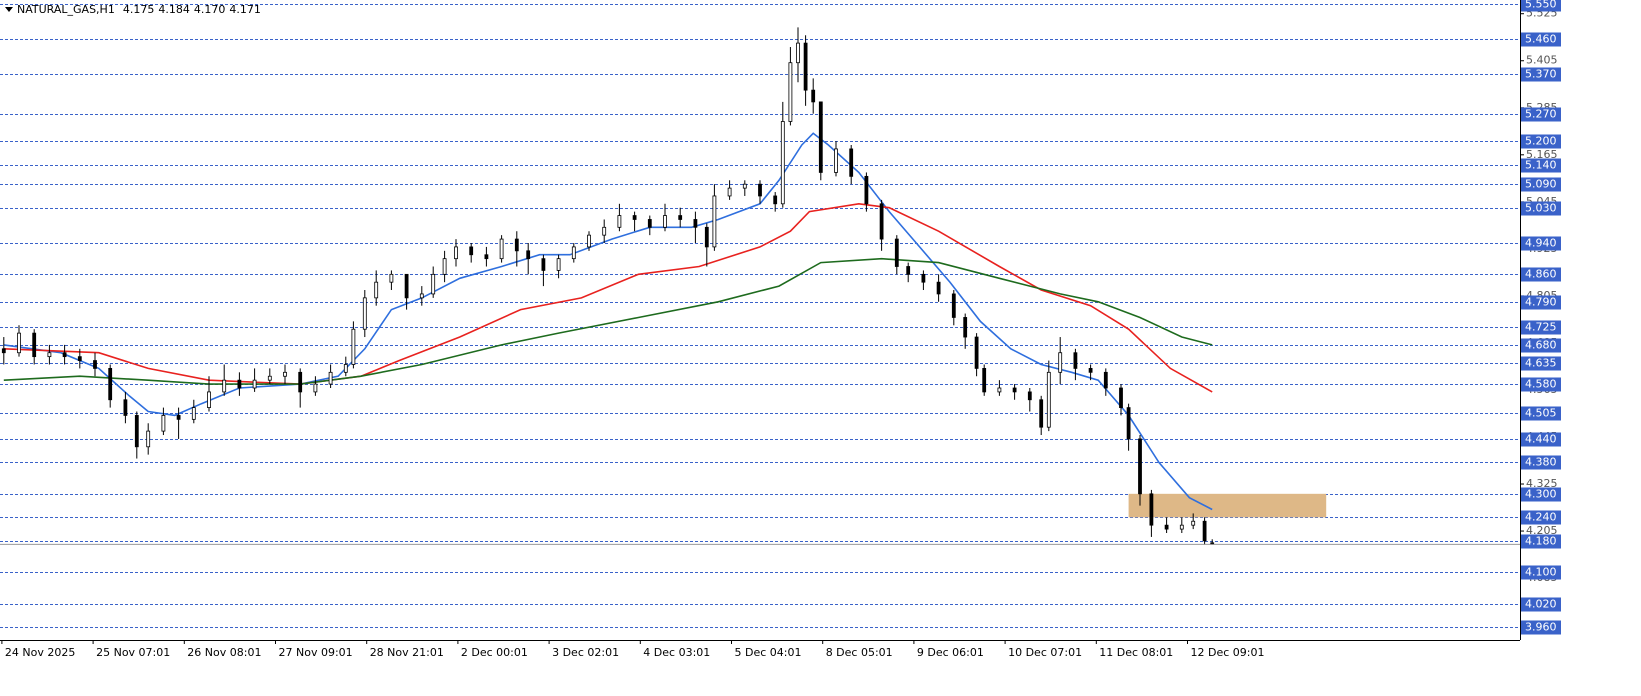 This screenshot has width=1641, height=696. I want to click on level-label: 4.940, so click(1541, 243).